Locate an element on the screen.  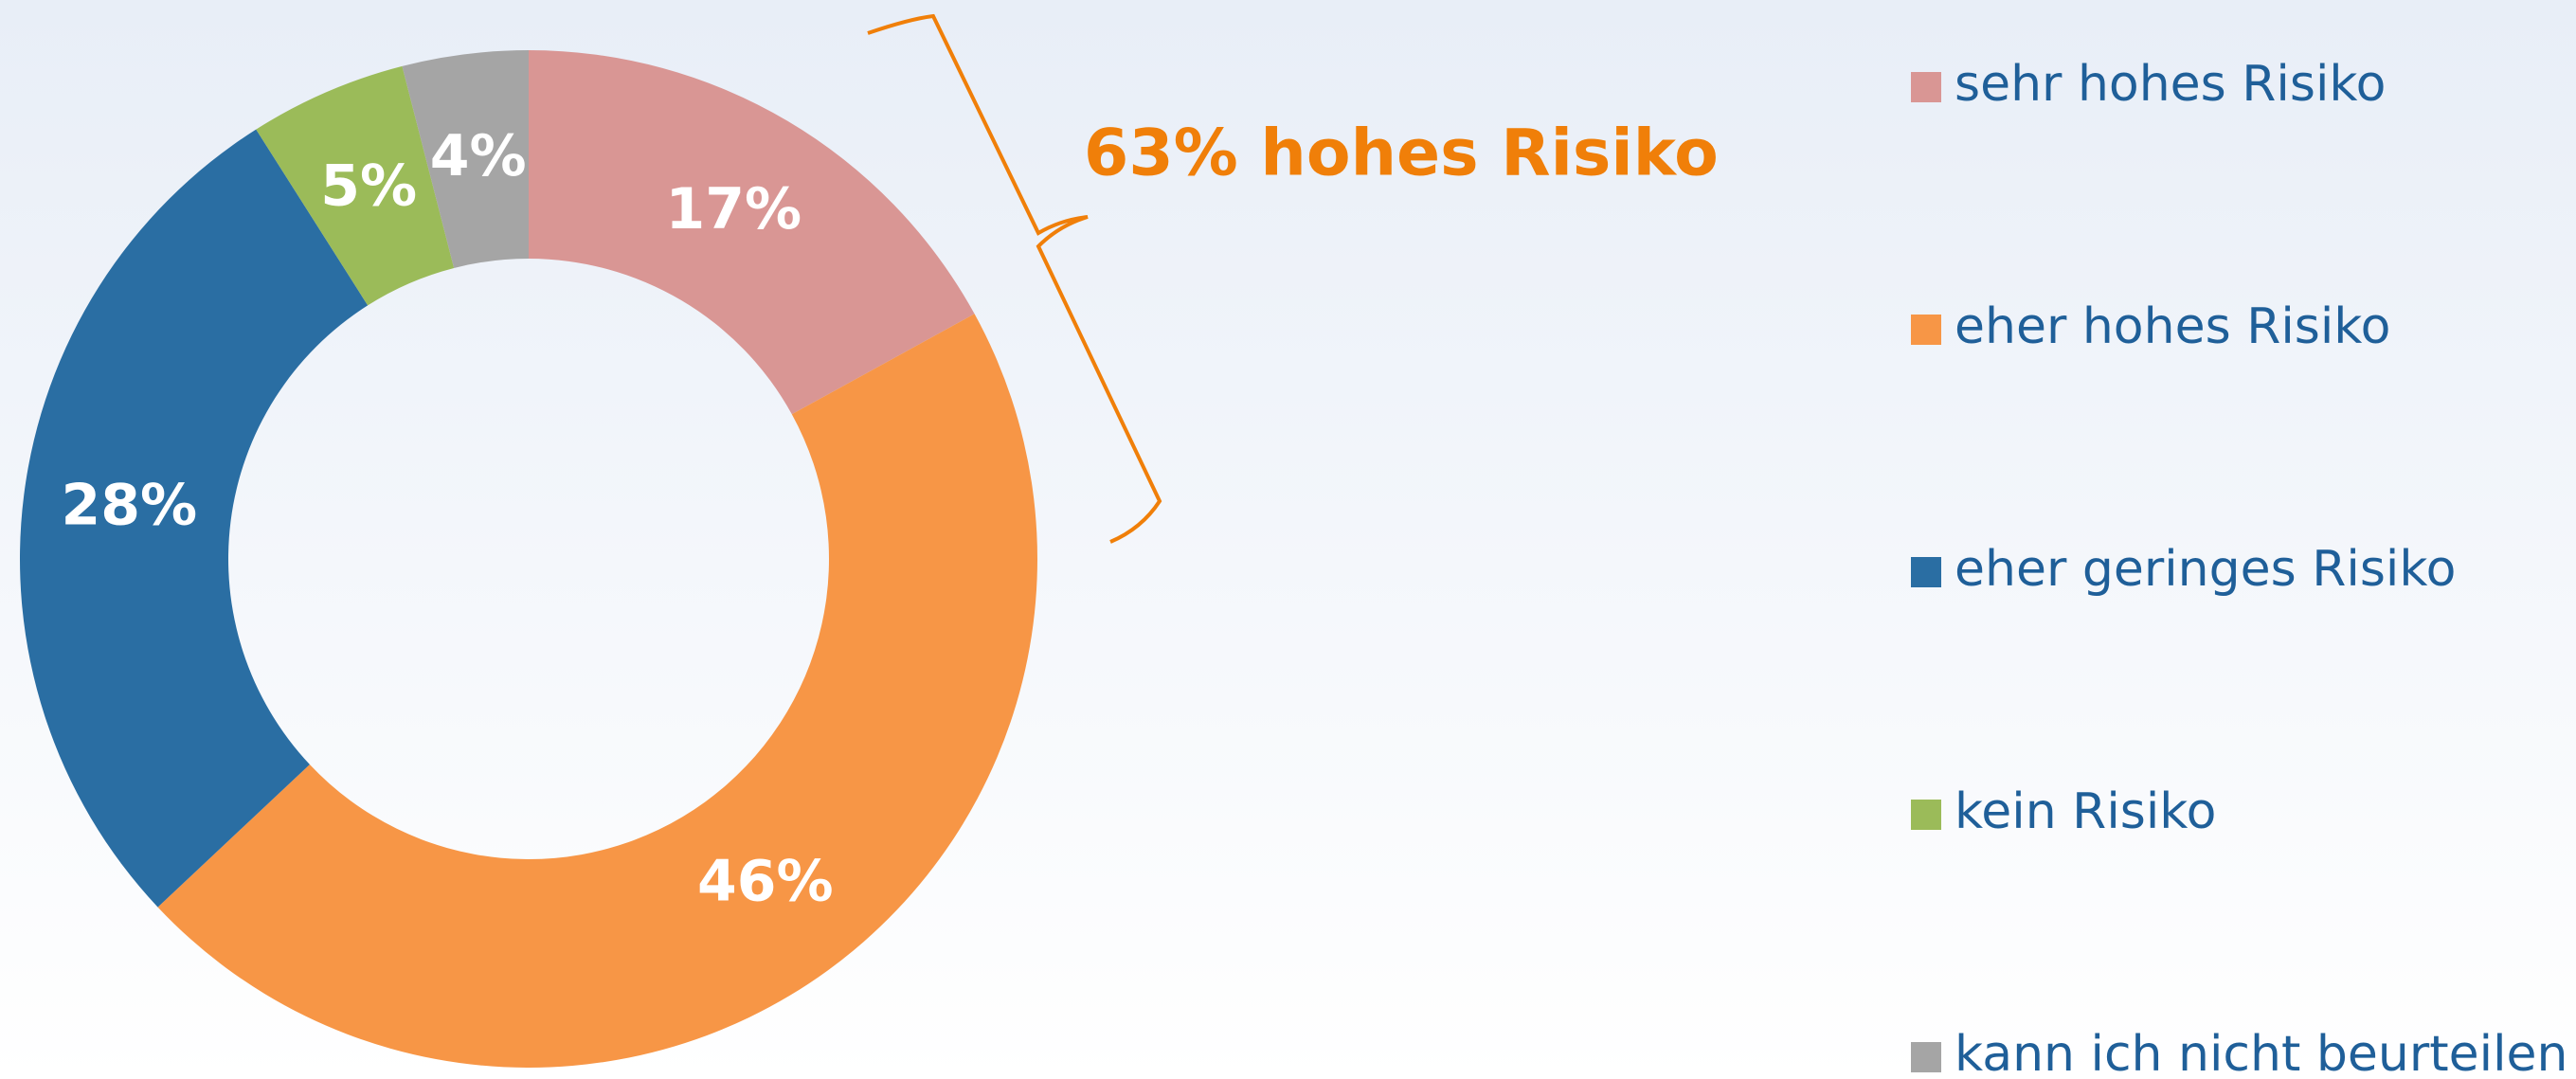
value-label: 17% is located at coordinates (734, 209).